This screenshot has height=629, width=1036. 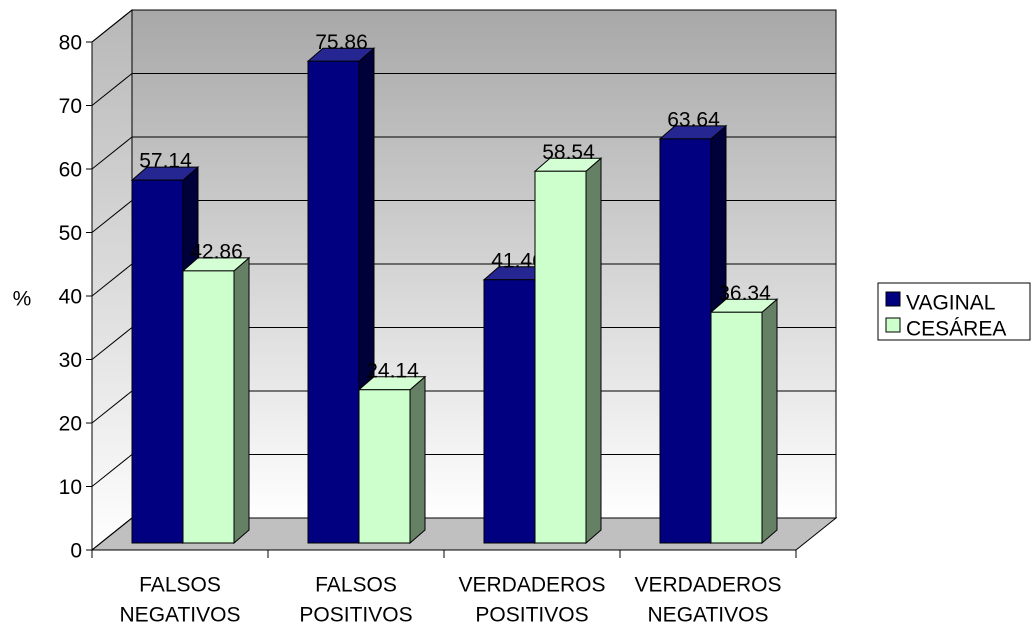 What do you see at coordinates (70, 487) in the screenshot?
I see `y-tick-label: 10` at bounding box center [70, 487].